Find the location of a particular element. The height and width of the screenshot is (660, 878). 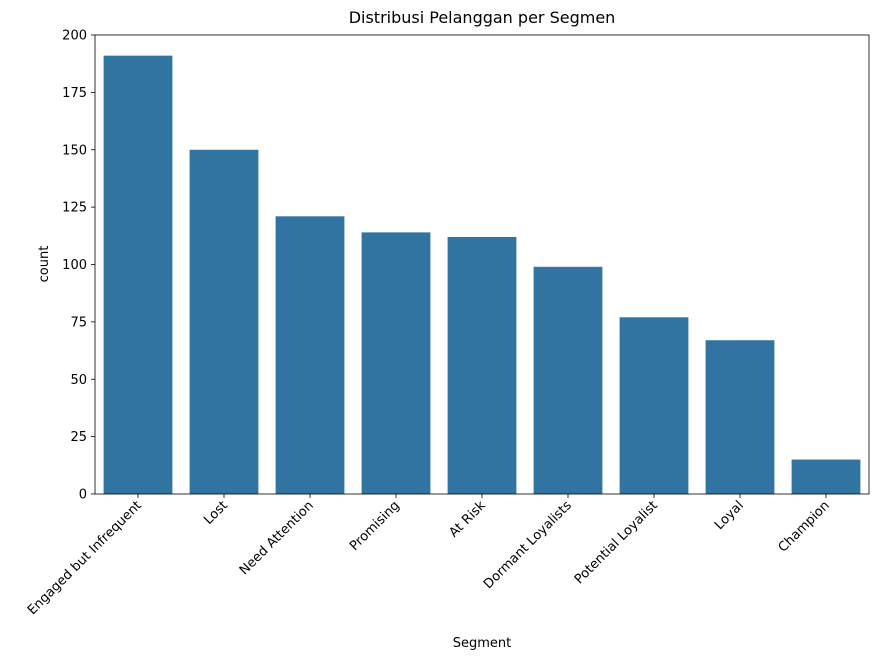

x-tick-label-2: Need Attention is located at coordinates (277, 538).